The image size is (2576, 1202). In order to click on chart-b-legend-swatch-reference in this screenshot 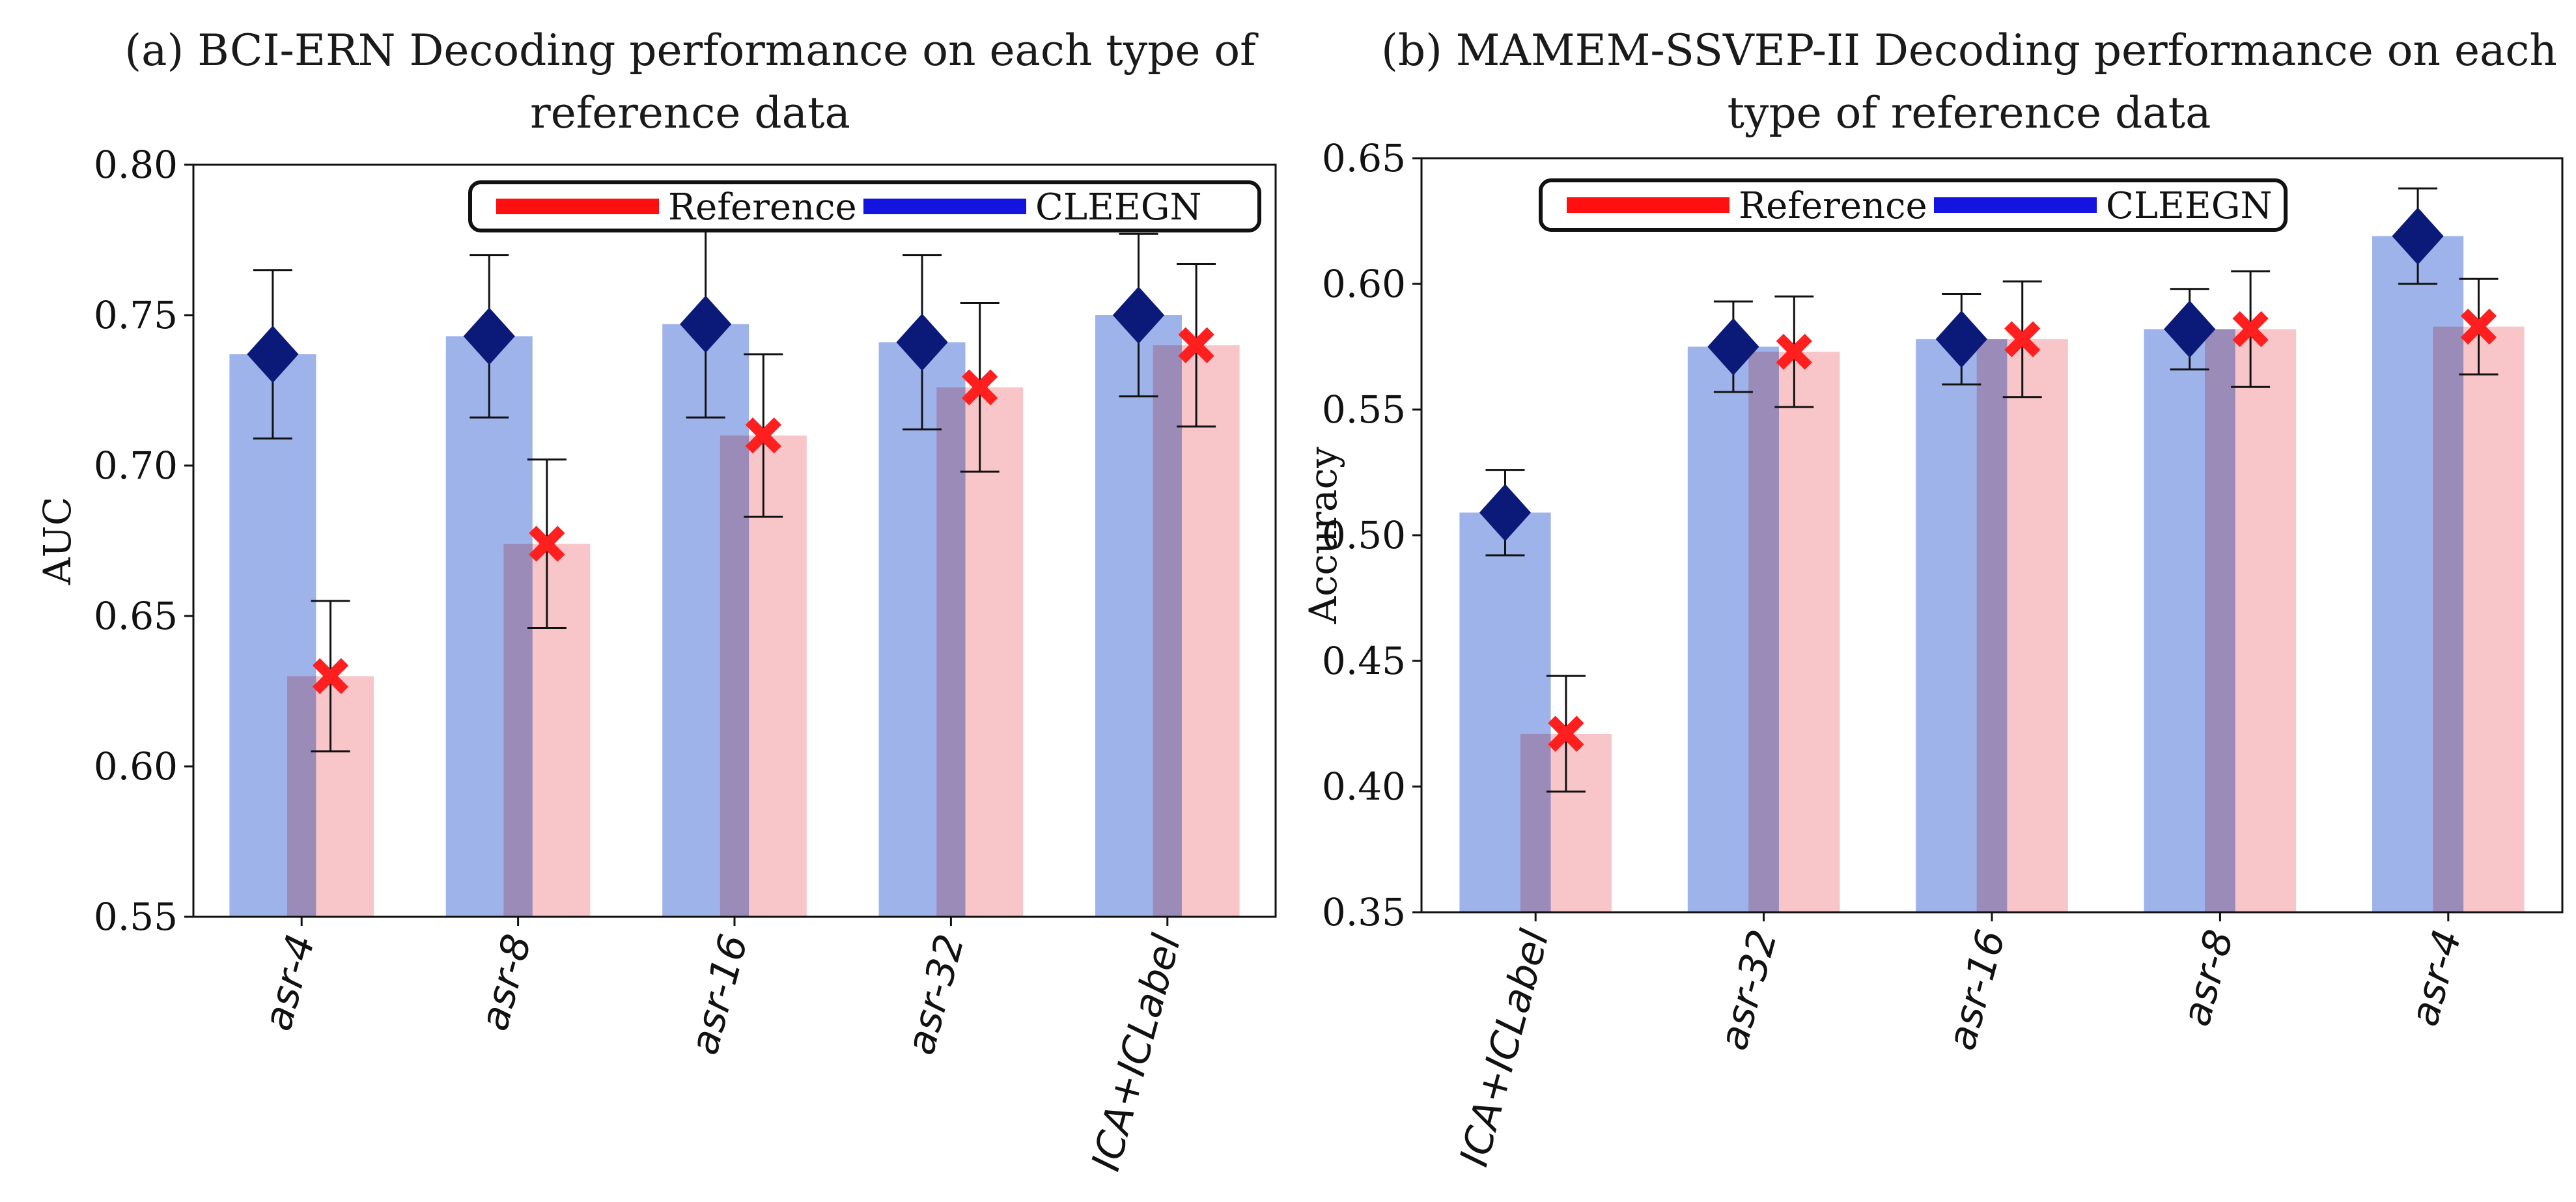, I will do `click(1648, 205)`.